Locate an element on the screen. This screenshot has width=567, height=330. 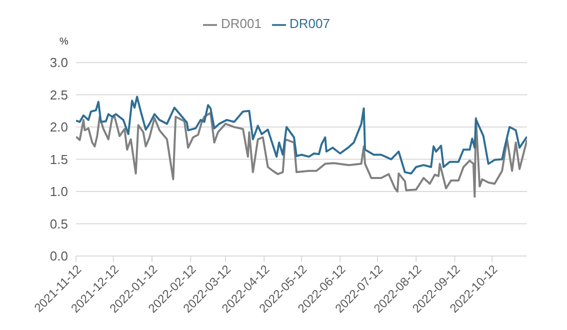
legend-label: DR007 is located at coordinates (310, 23).